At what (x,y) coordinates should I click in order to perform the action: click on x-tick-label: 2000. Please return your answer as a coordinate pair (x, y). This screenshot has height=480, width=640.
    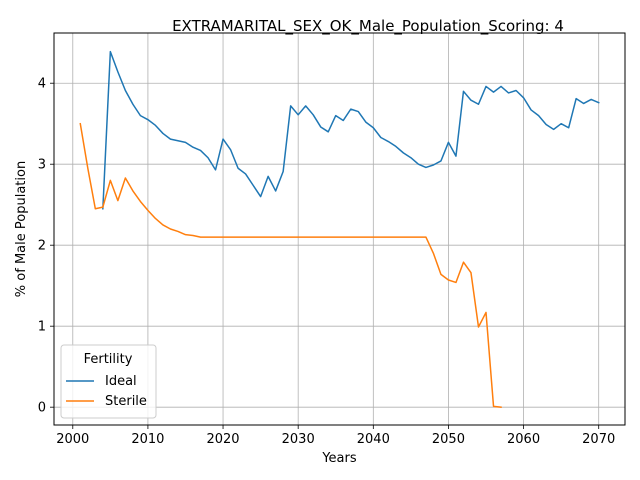
    Looking at the image, I should click on (72, 439).